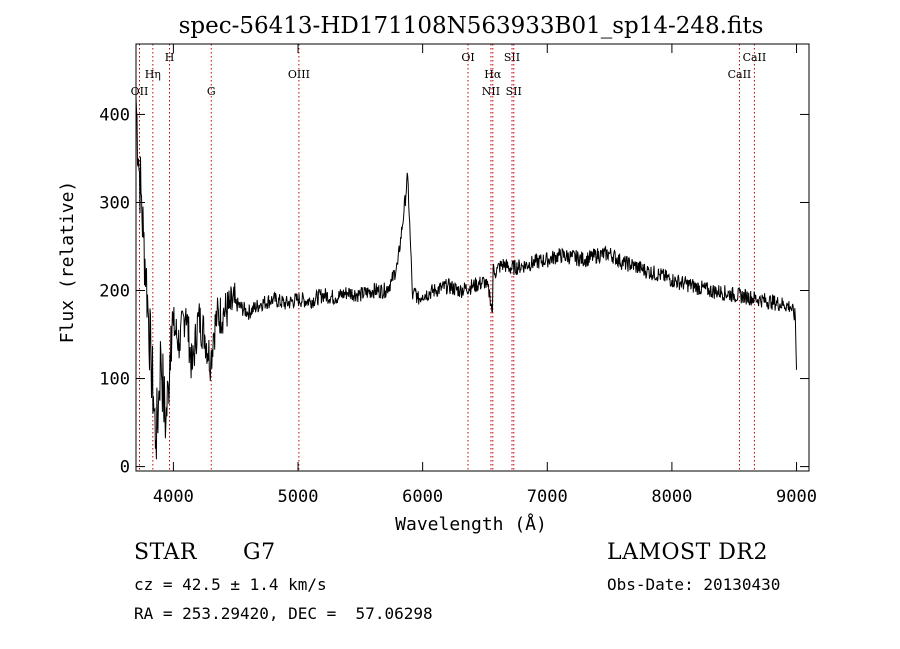 The height and width of the screenshot is (649, 900). Describe the element at coordinates (114, 203) in the screenshot. I see `y-tick-label: 300` at that location.